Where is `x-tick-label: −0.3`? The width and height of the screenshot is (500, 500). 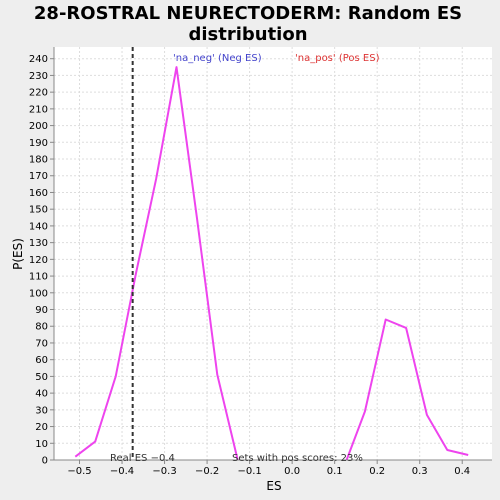 x-tick-label: −0.3 is located at coordinates (164, 471).